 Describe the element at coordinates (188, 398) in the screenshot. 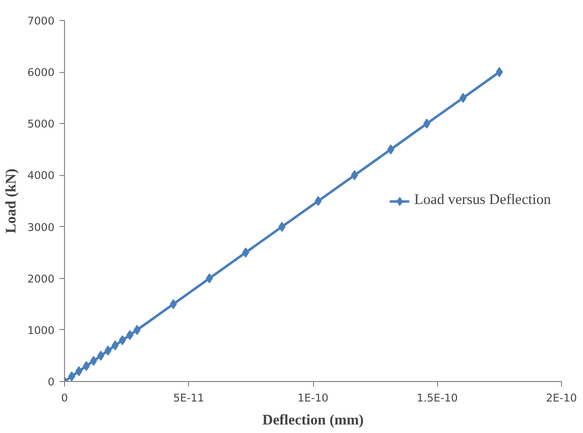

I see `x-tick-label: 5E-11` at that location.